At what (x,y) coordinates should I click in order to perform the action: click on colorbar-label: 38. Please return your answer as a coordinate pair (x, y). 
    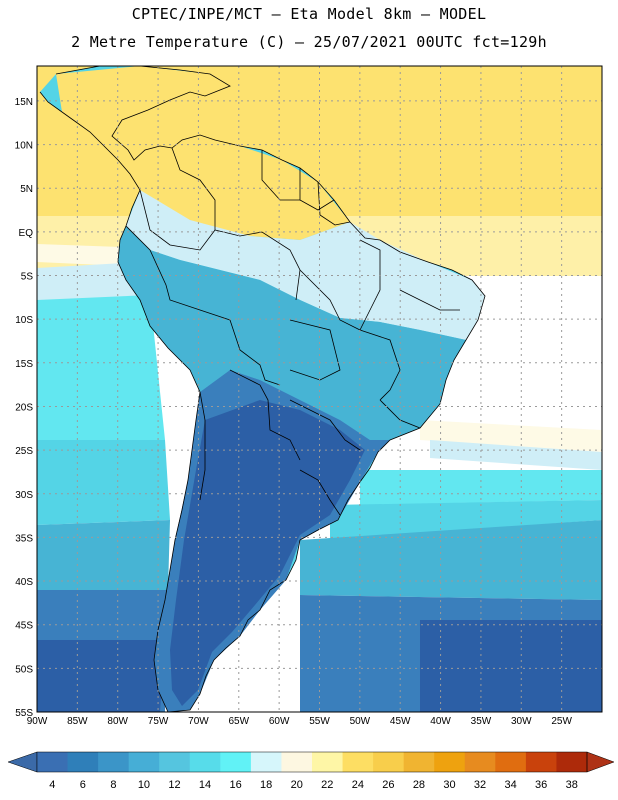
    Looking at the image, I should click on (572, 785).